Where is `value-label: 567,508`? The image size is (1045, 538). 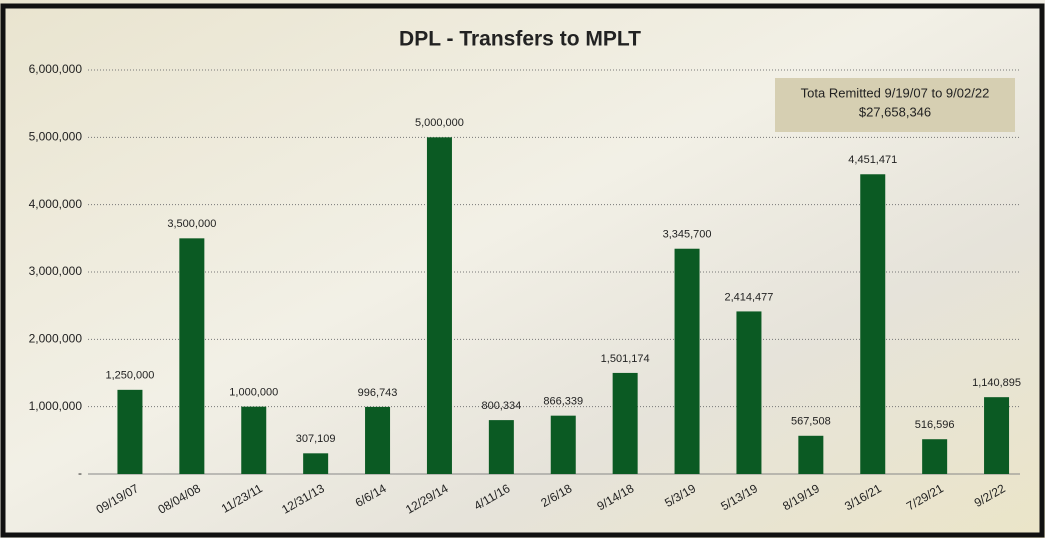 value-label: 567,508 is located at coordinates (811, 422).